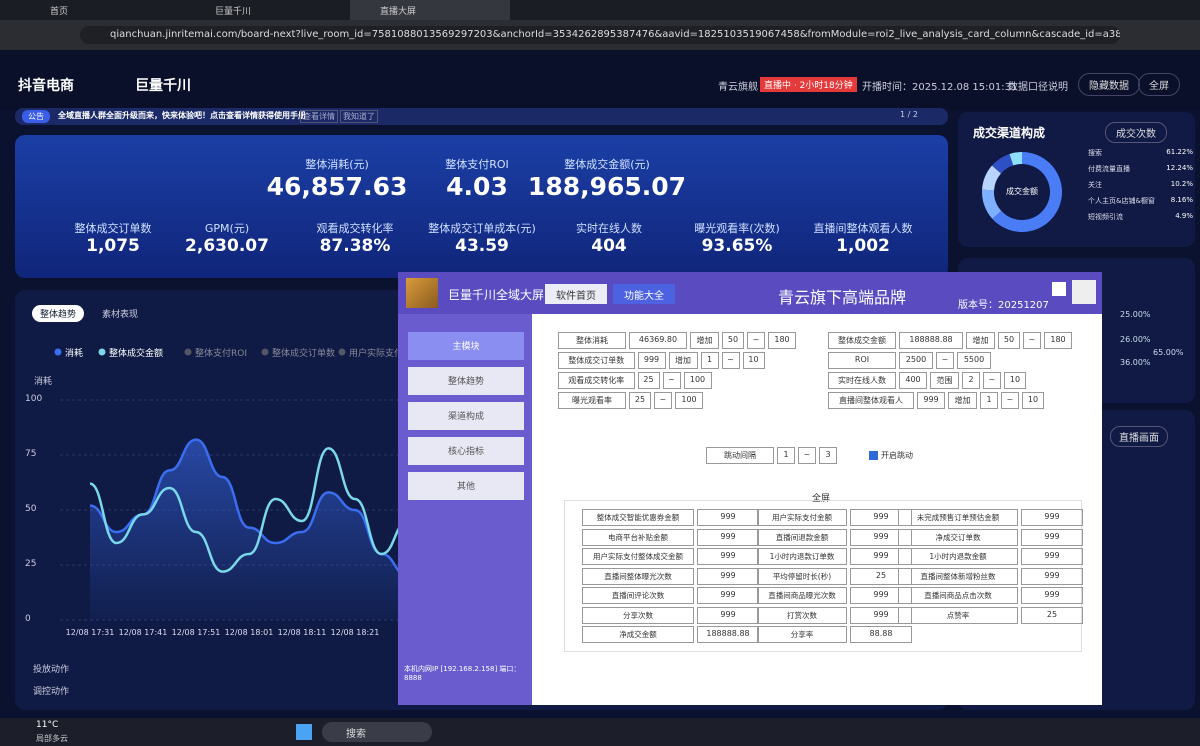 This screenshot has height=746, width=1200. What do you see at coordinates (58, 313) in the screenshot?
I see `chart-tab: 整体趋势` at bounding box center [58, 313].